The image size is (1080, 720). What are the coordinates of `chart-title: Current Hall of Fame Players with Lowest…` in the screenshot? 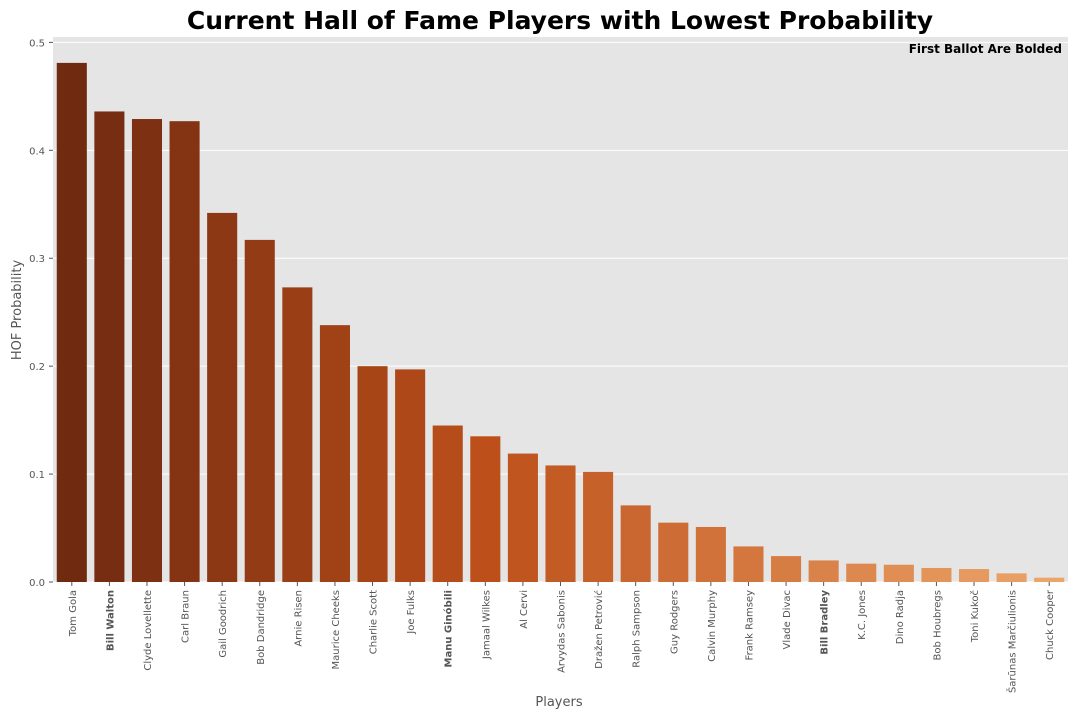 It's located at (560, 20).